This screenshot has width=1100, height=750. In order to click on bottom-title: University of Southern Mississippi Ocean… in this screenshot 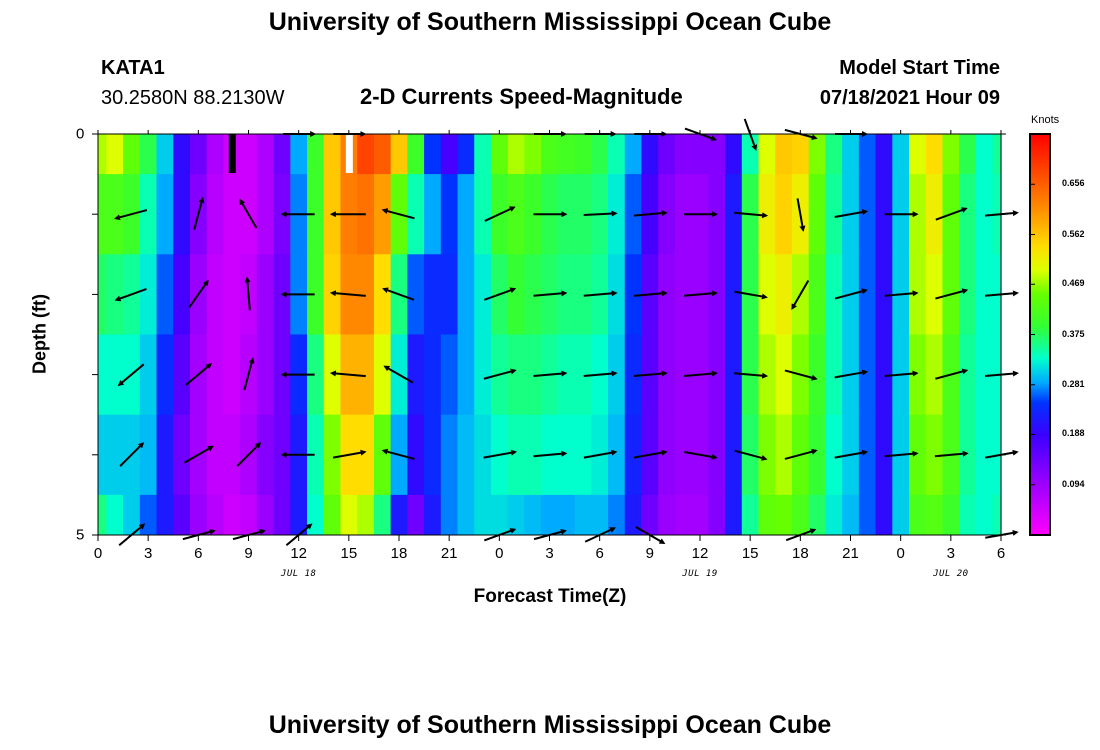, I will do `click(550, 725)`.